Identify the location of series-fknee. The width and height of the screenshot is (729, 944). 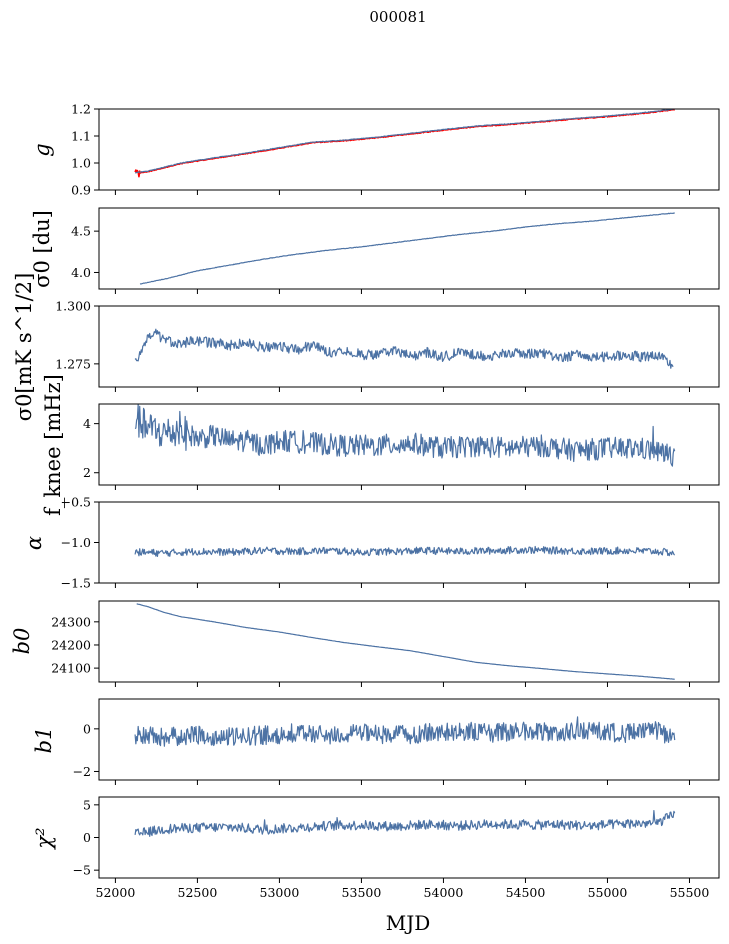
(405, 435).